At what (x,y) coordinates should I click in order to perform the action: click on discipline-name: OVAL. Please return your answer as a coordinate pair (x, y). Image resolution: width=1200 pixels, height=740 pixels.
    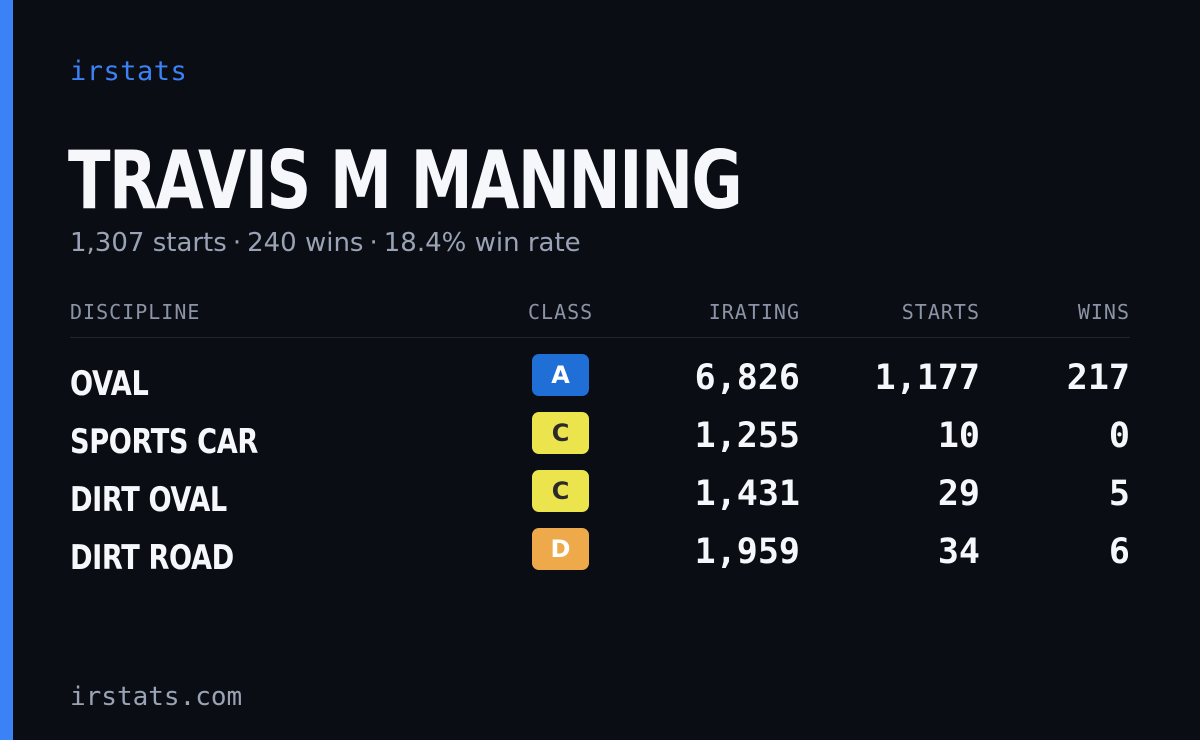
    Looking at the image, I should click on (109, 384).